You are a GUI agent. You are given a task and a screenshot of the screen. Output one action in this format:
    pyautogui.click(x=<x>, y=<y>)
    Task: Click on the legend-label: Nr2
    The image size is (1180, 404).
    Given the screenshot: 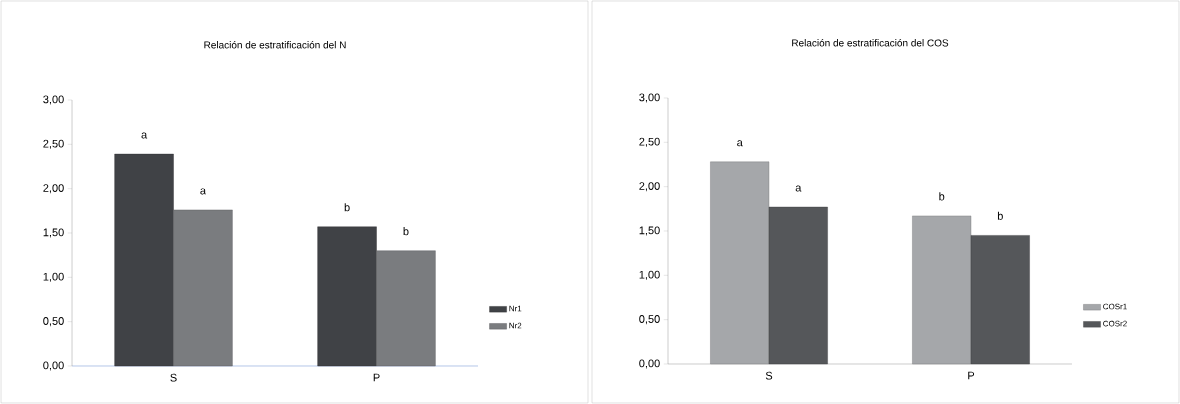 What is the action you would take?
    pyautogui.click(x=515, y=325)
    